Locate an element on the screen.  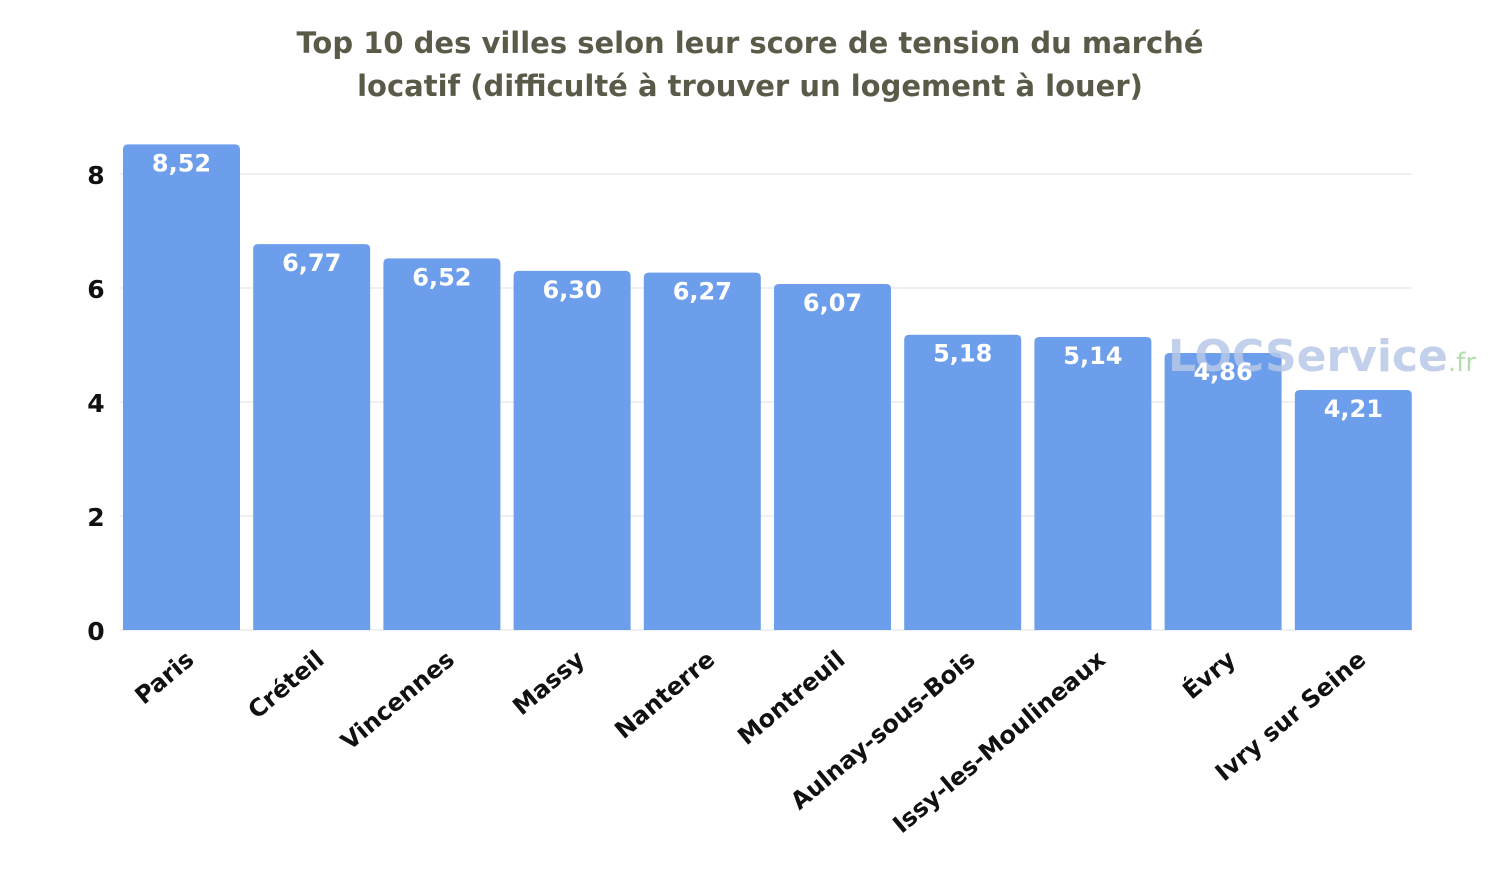
data-label: 5,14 is located at coordinates (1092, 356).